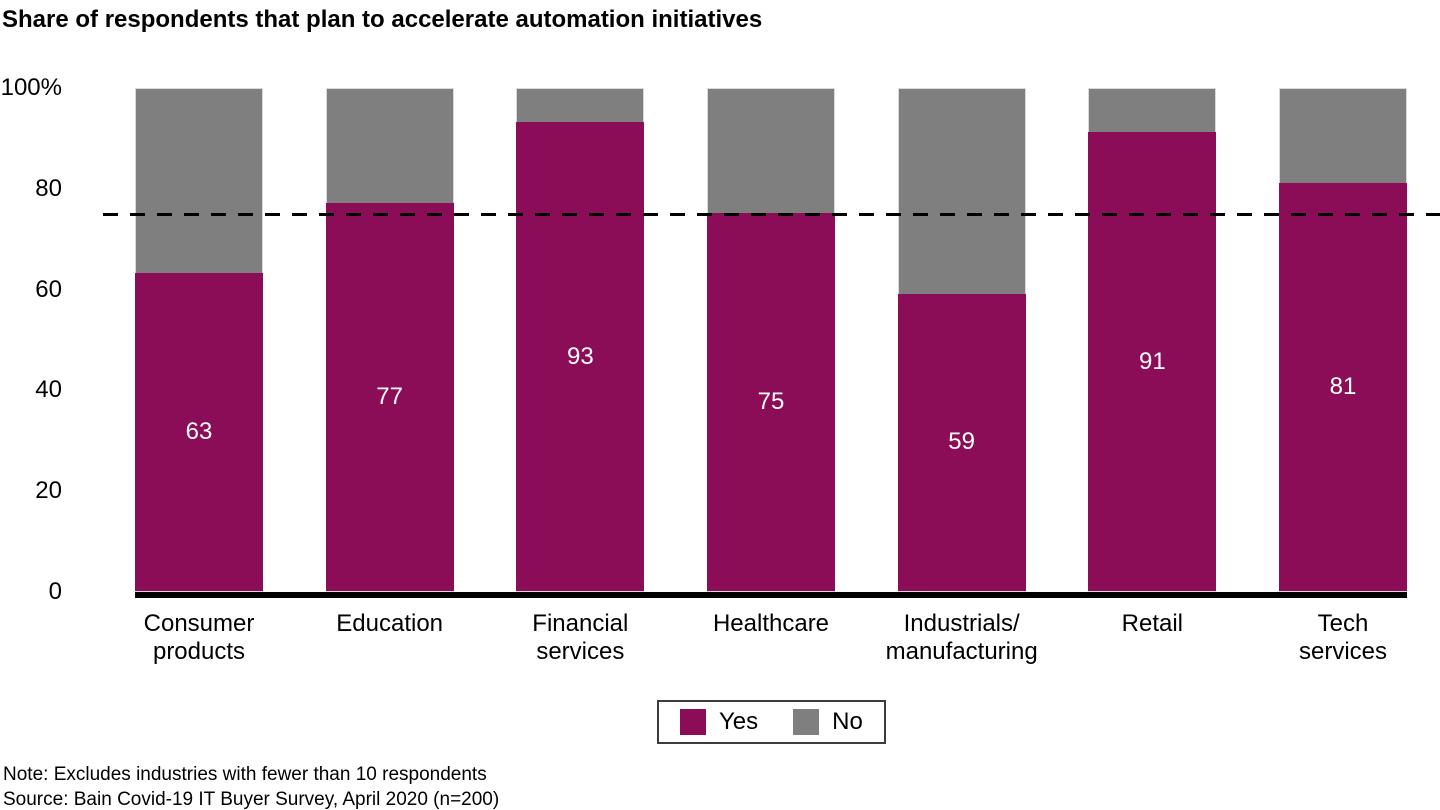  I want to click on x-label-education: Education, so click(390, 623).